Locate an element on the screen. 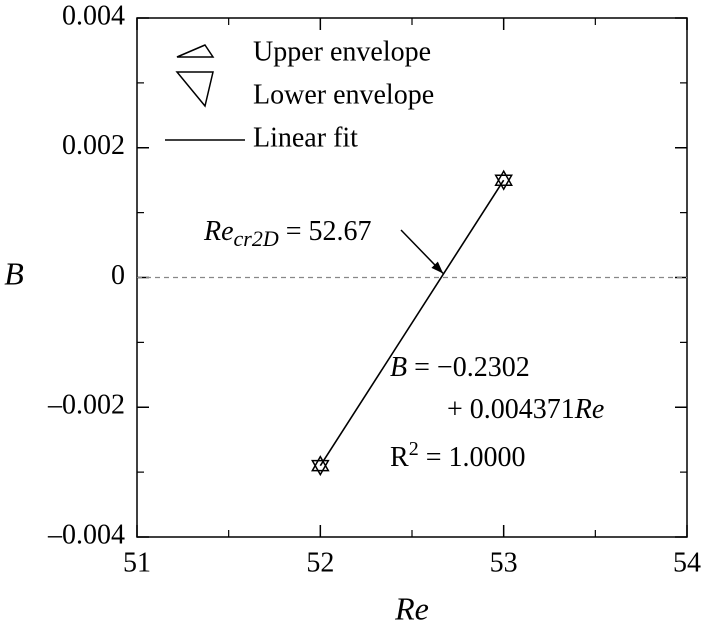  equation-part: 2 is located at coordinates (414, 449).